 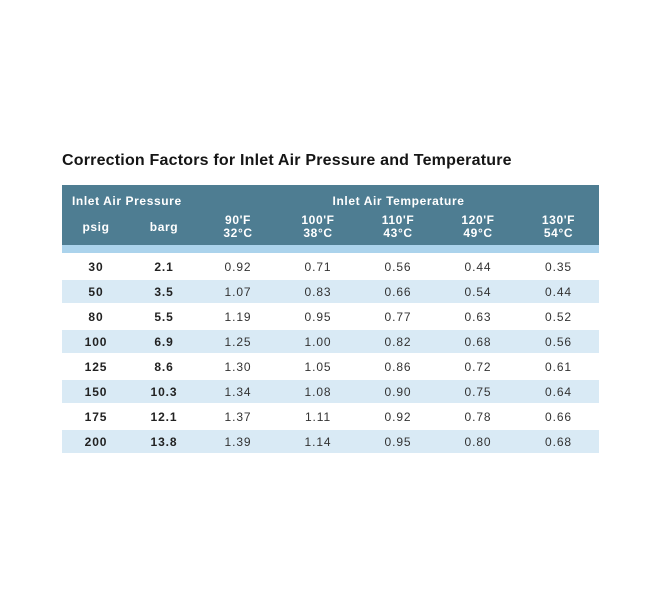 What do you see at coordinates (398, 220) in the screenshot?
I see `column-header-line: 110'F` at bounding box center [398, 220].